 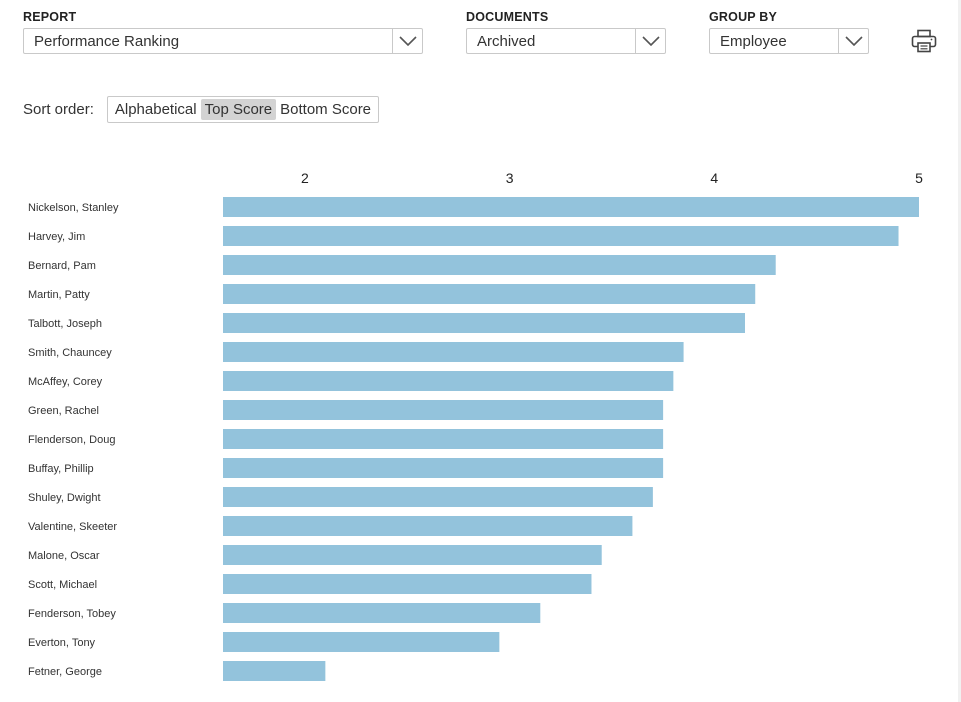 What do you see at coordinates (65, 324) in the screenshot?
I see `category-label: Talbott, Joseph` at bounding box center [65, 324].